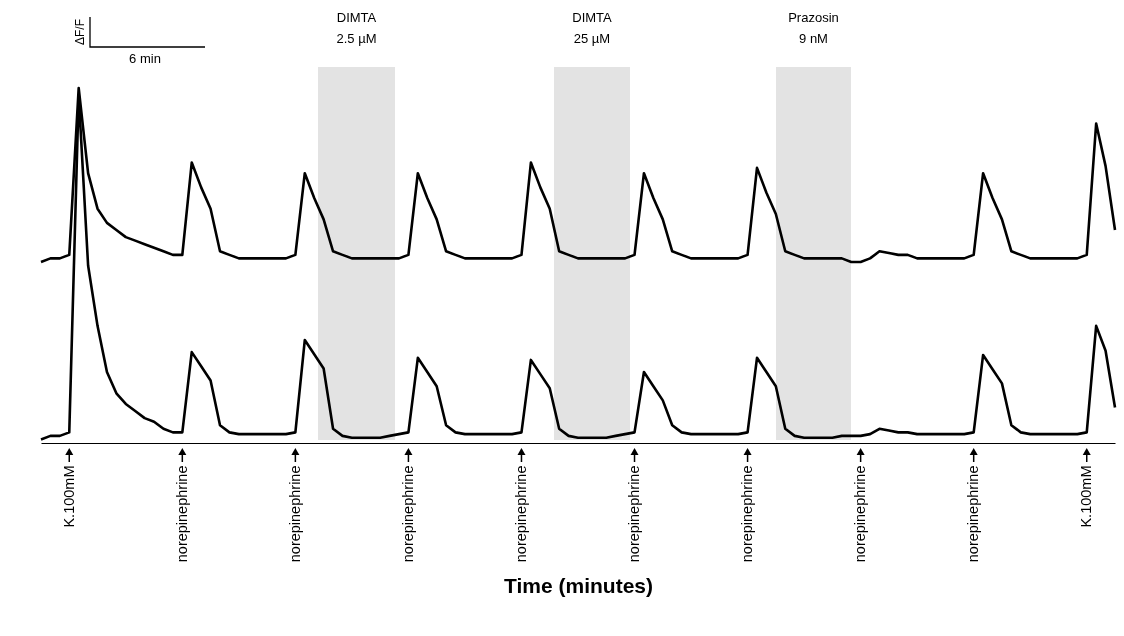 The width and height of the screenshot is (1124, 636). I want to click on text: 6 min, so click(145, 58).